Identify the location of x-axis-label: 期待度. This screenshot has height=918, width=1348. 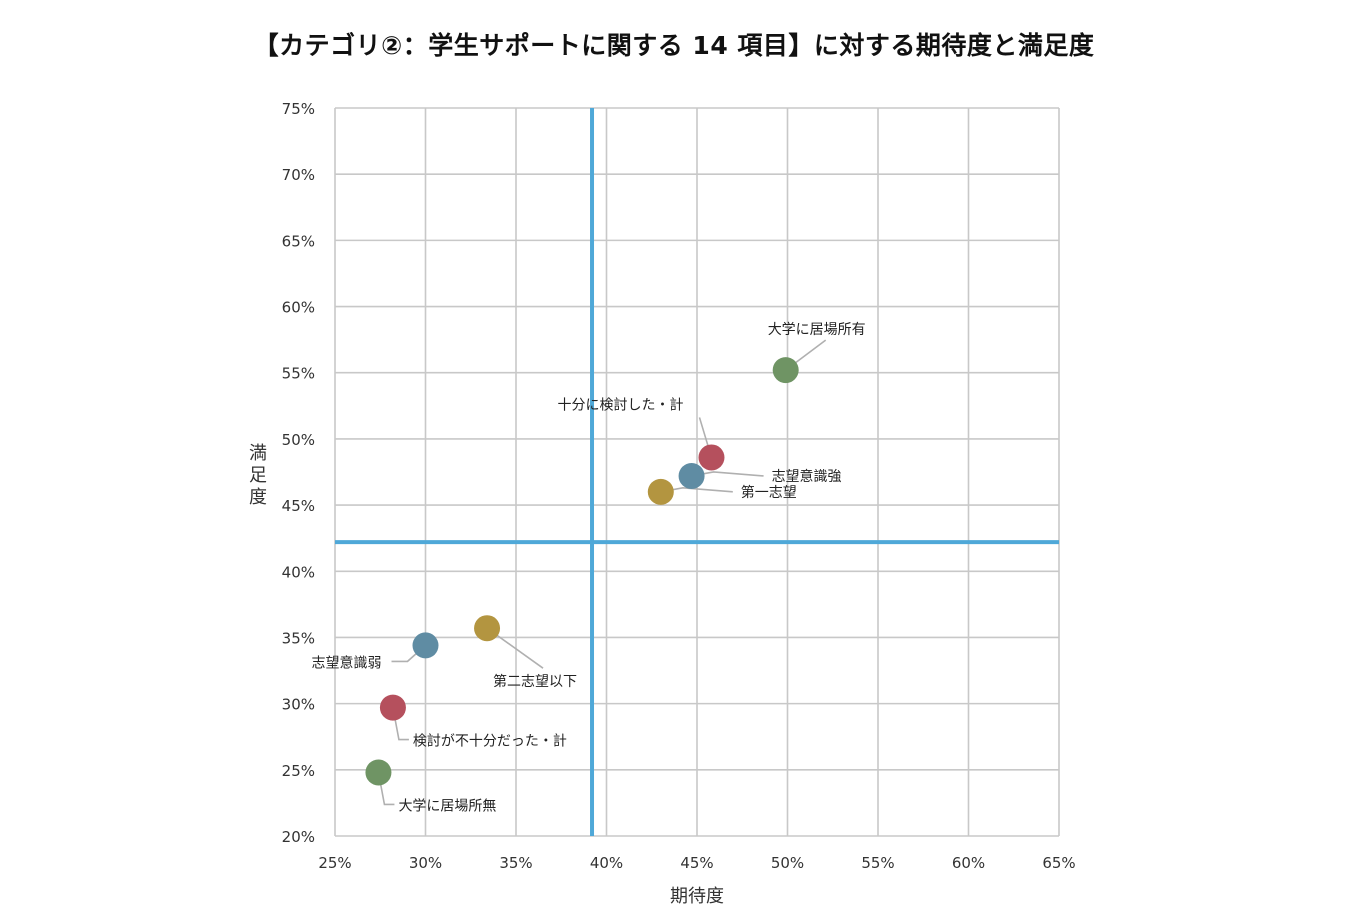
(697, 896).